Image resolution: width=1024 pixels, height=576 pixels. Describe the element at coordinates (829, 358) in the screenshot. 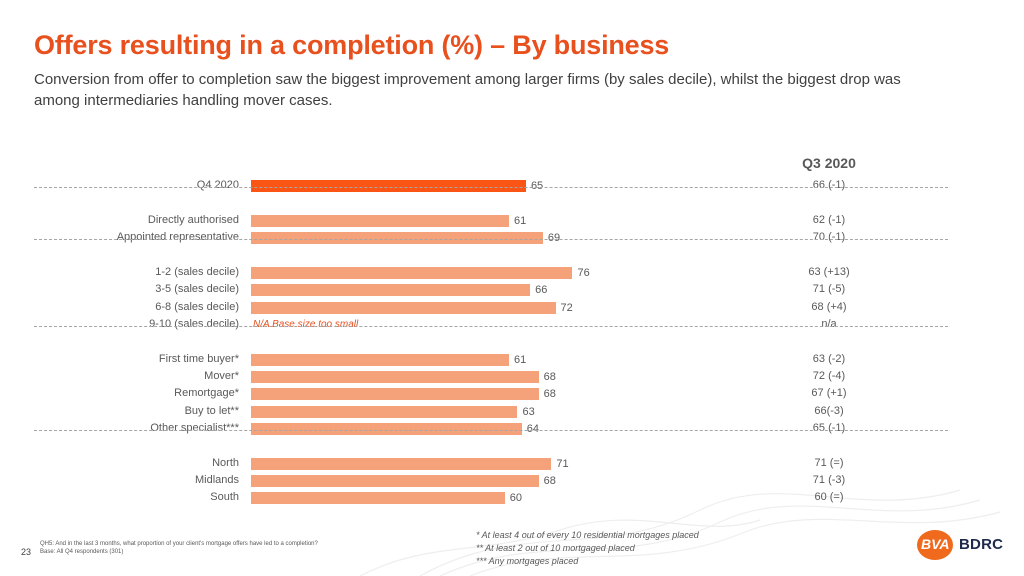

I see `q3-comparison-value: 63 (-2)` at that location.